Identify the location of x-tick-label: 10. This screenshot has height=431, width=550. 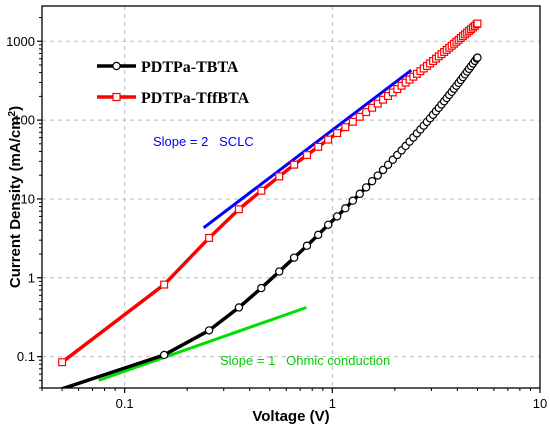
(540, 403).